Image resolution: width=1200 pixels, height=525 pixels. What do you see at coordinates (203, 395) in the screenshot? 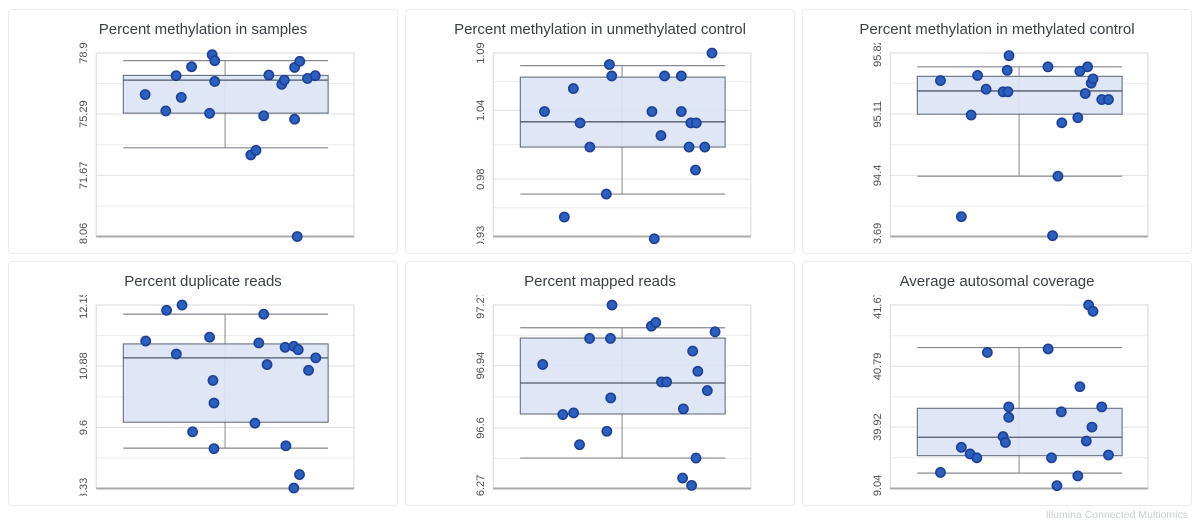
I see `boxplot-chart-area: 12.15 10.88 9.6 8.33` at bounding box center [203, 395].